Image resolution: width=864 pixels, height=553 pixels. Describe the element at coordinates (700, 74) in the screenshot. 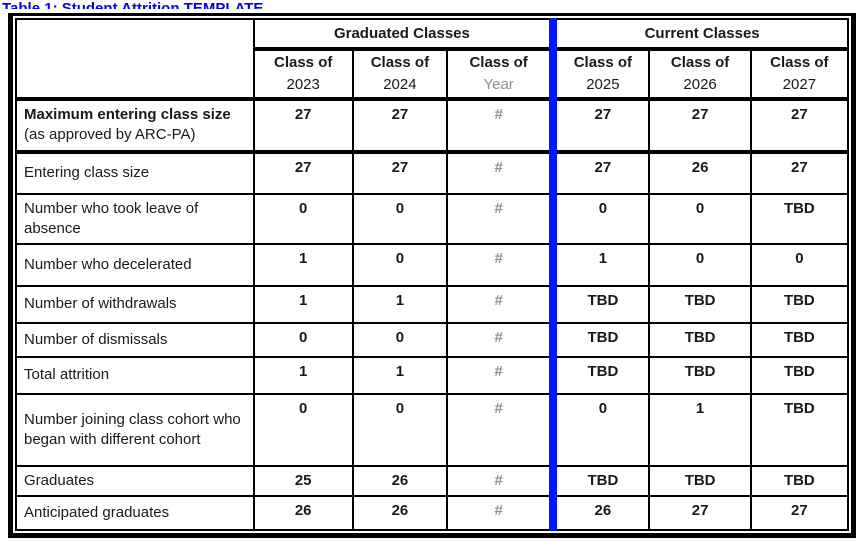

I see `col-header-2026: Class of 2026` at that location.